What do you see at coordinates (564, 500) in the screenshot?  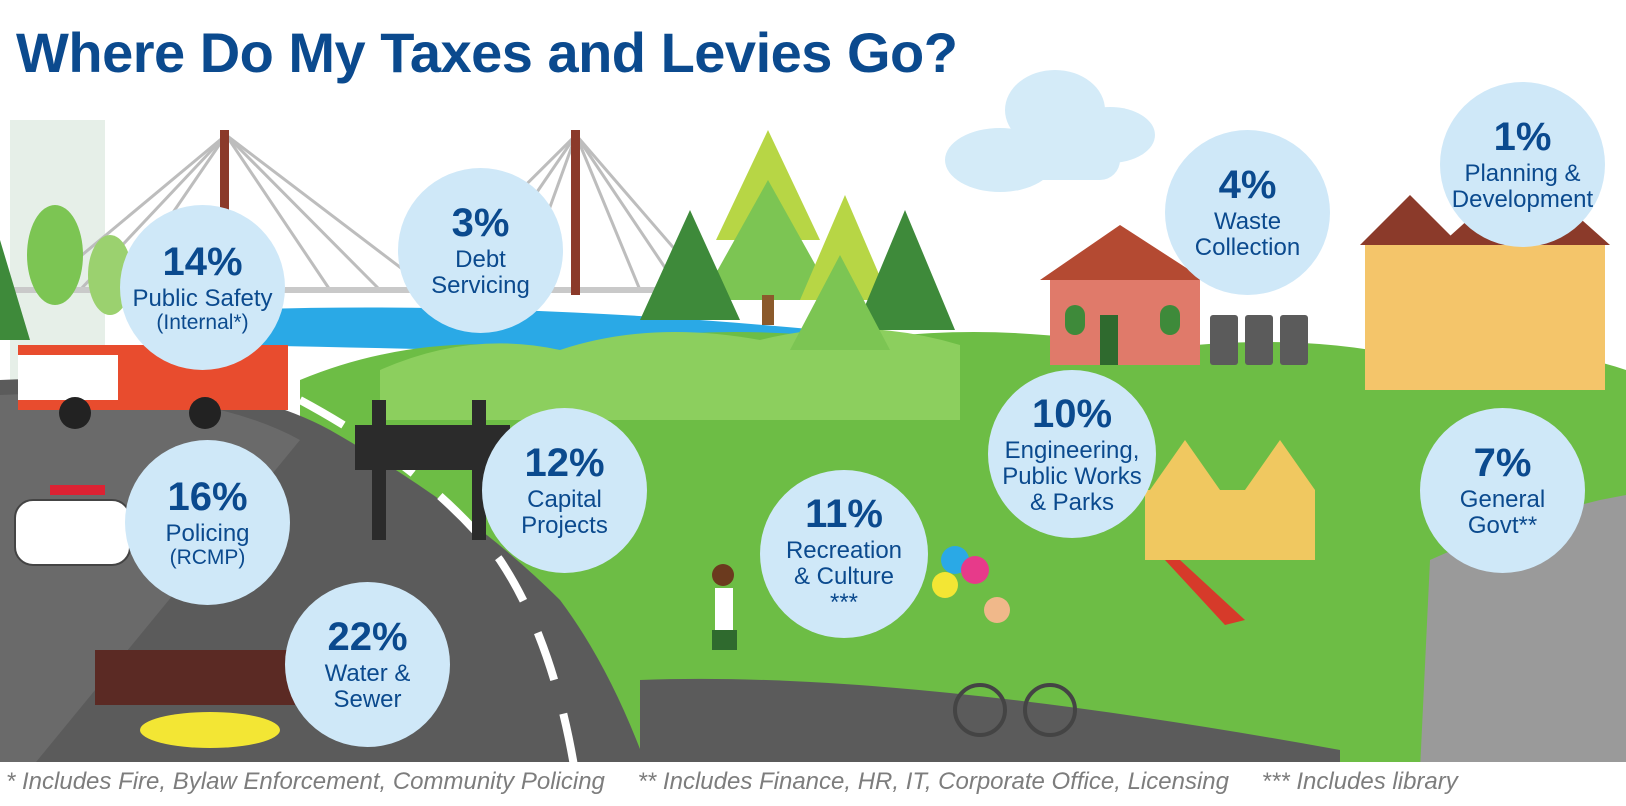 I see `bubble-label: Capital` at bounding box center [564, 500].